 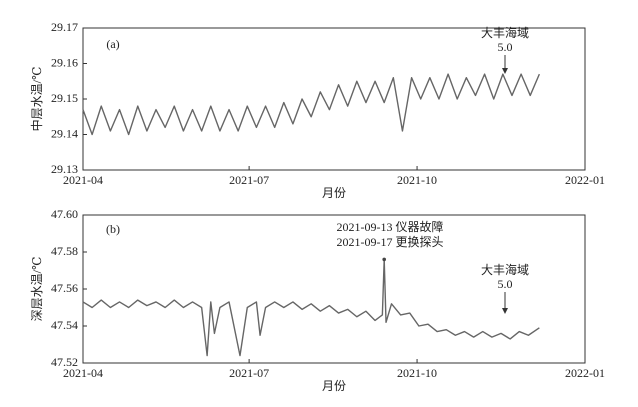 What do you see at coordinates (64, 133) in the screenshot?
I see `y-tick-label: 29.14` at bounding box center [64, 133].